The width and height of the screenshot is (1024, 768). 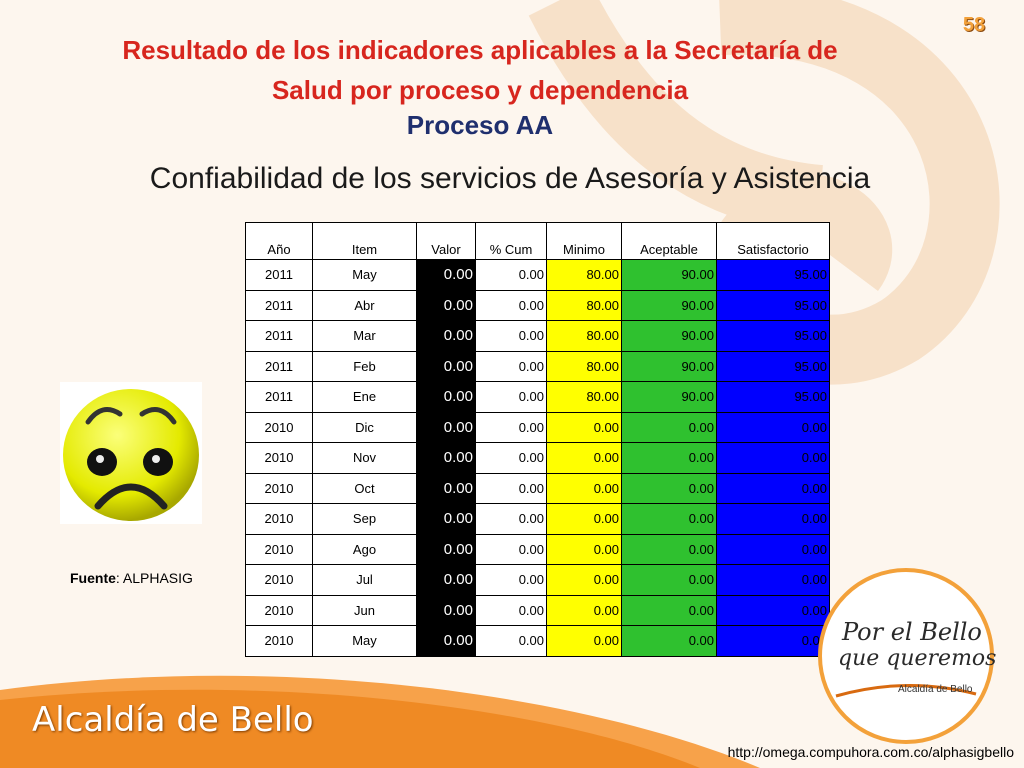 I want to click on header-item: Item, so click(x=364, y=241).